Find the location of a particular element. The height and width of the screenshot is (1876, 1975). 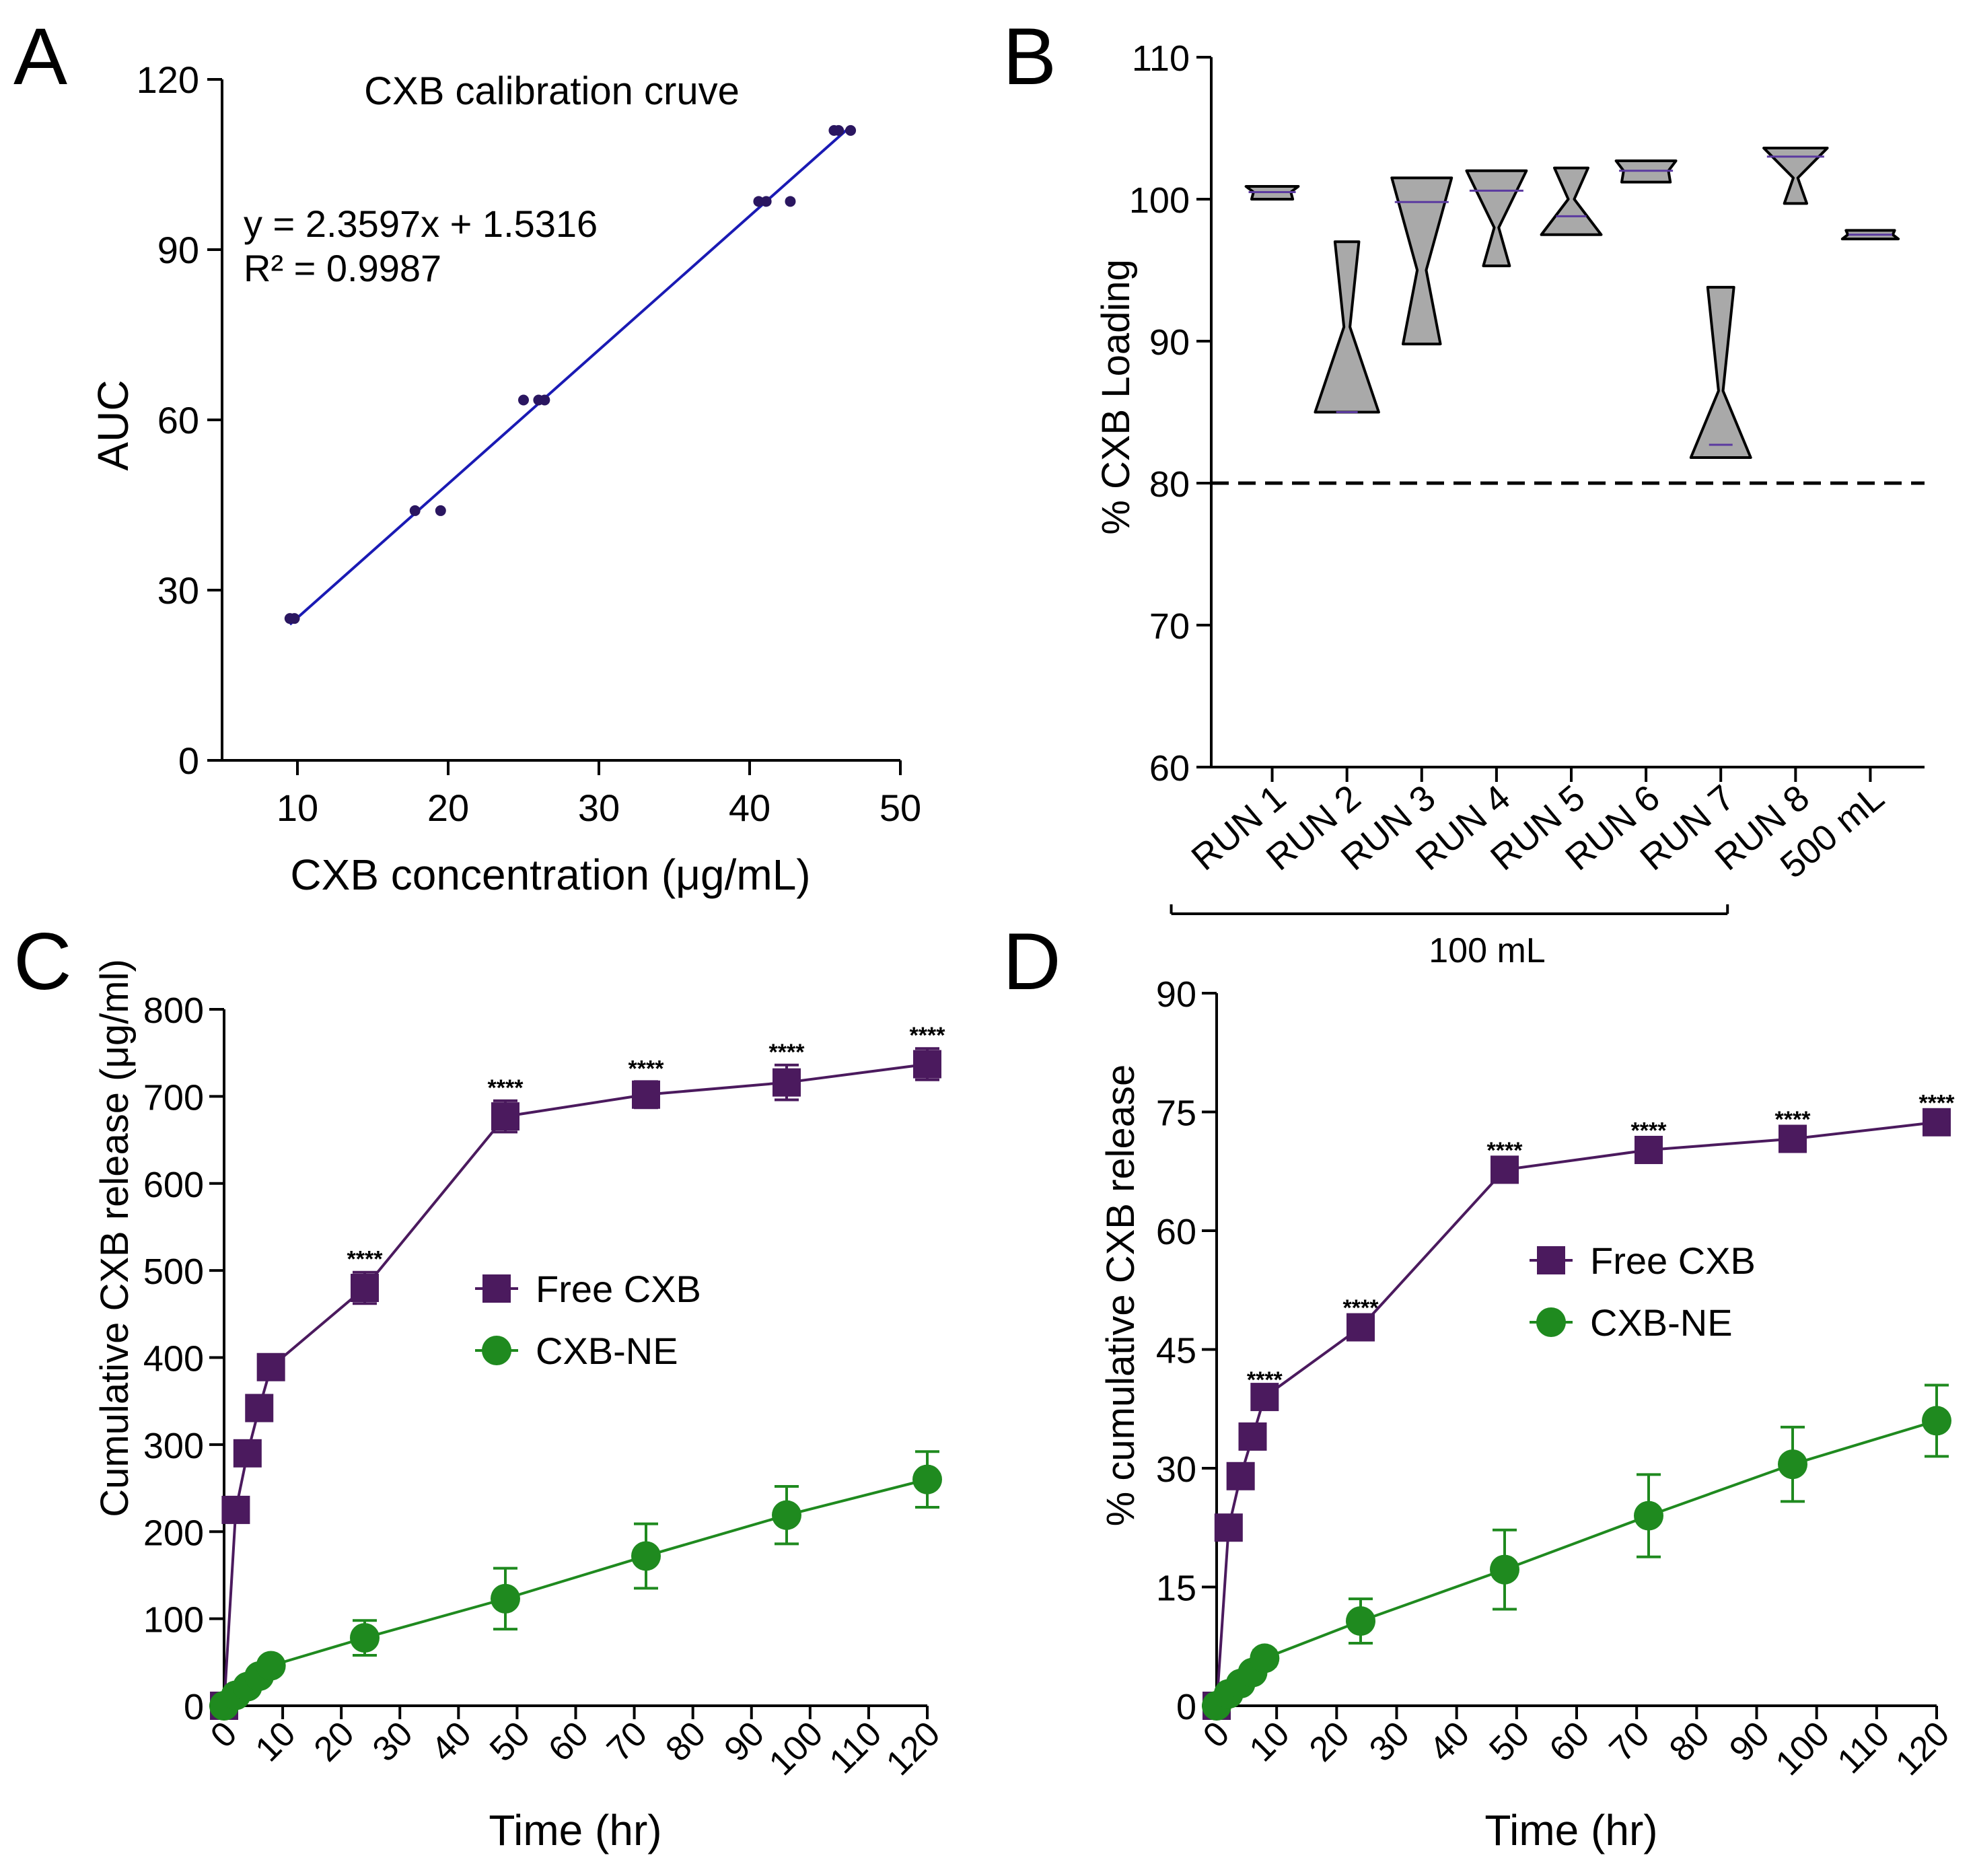

y-tick-label: 700 is located at coordinates (173, 1097).